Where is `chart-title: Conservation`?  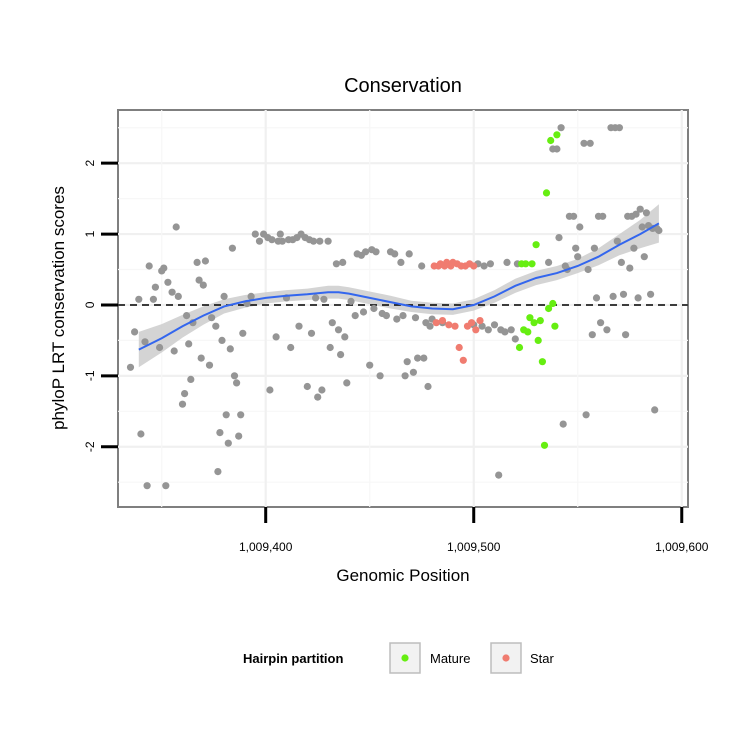
chart-title: Conservation is located at coordinates (403, 86).